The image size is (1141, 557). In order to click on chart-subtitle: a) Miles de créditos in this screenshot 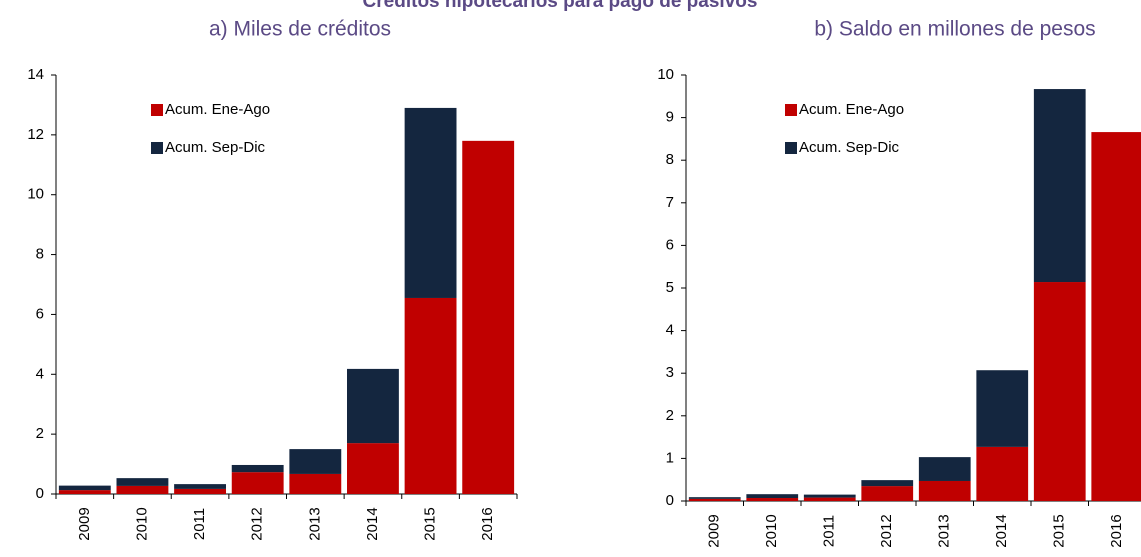, I will do `click(300, 29)`.